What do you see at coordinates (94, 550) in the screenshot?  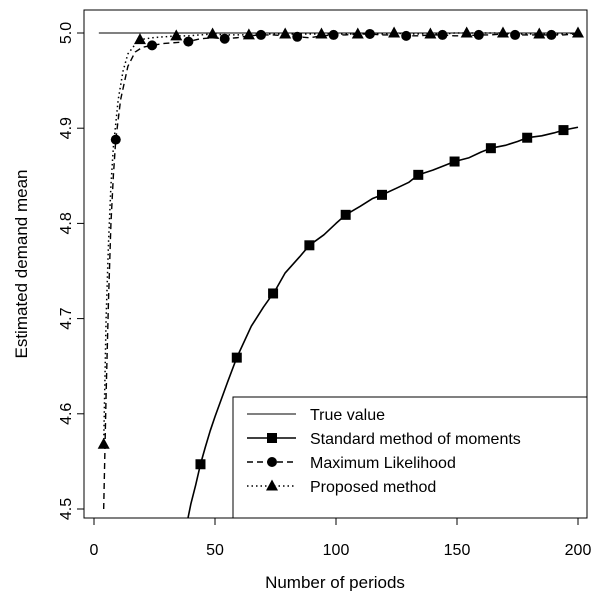 I see `x-tick-label: 0` at bounding box center [94, 550].